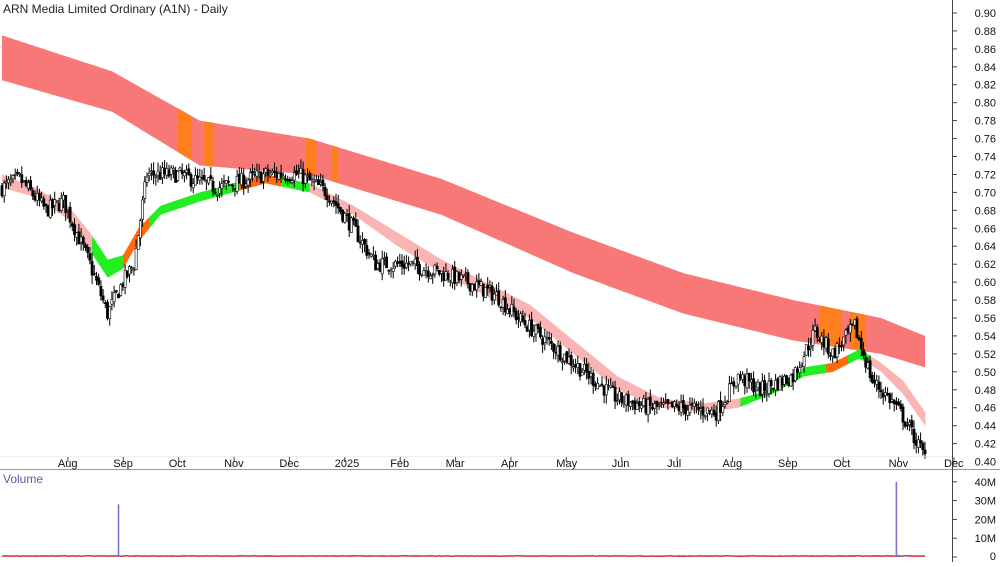 This screenshot has height=567, width=1000. I want to click on y-tick-label: 0.48, so click(985, 391).